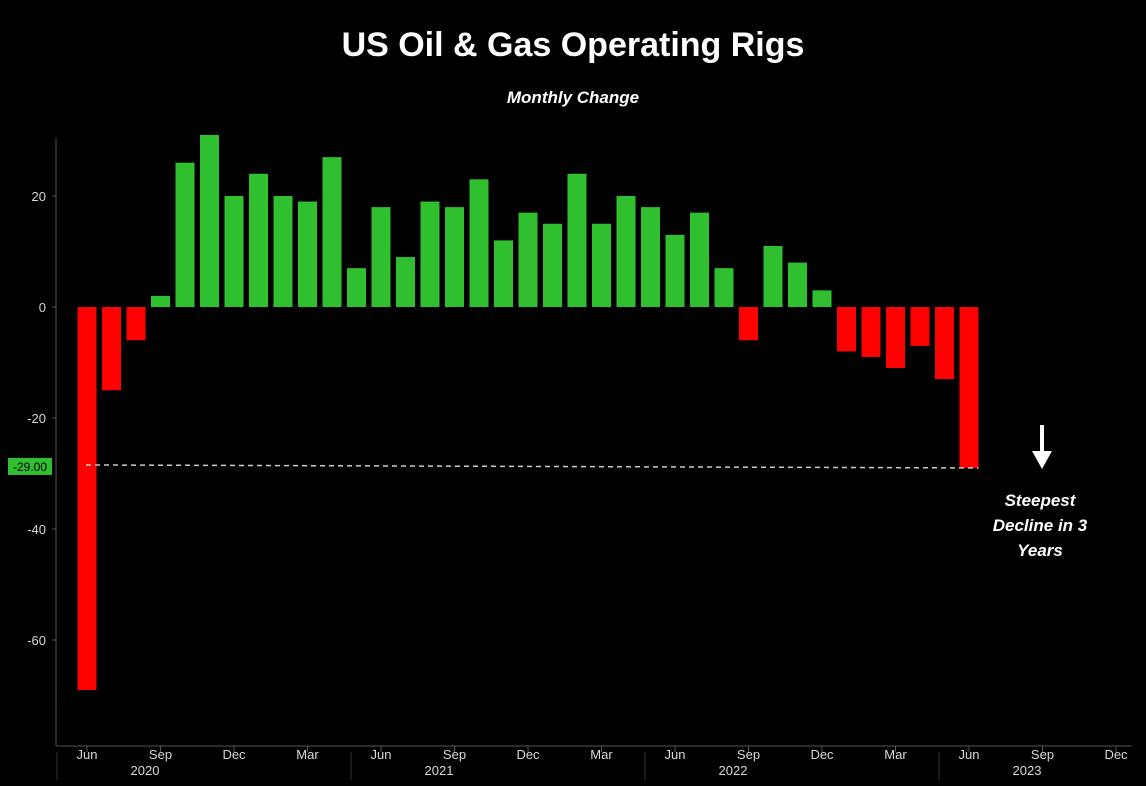  I want to click on annotation-line-2: Decline in 3, so click(1040, 525).